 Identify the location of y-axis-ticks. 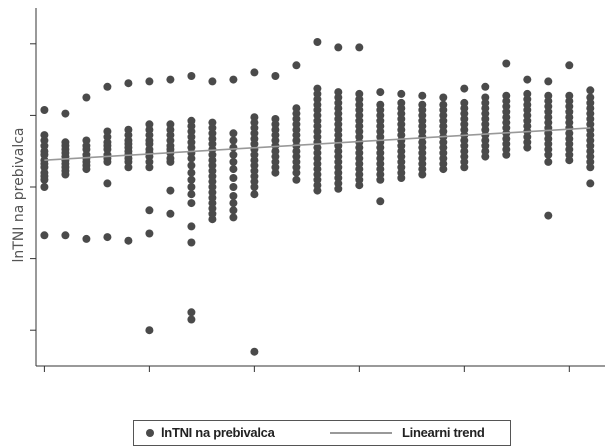
(33, 187).